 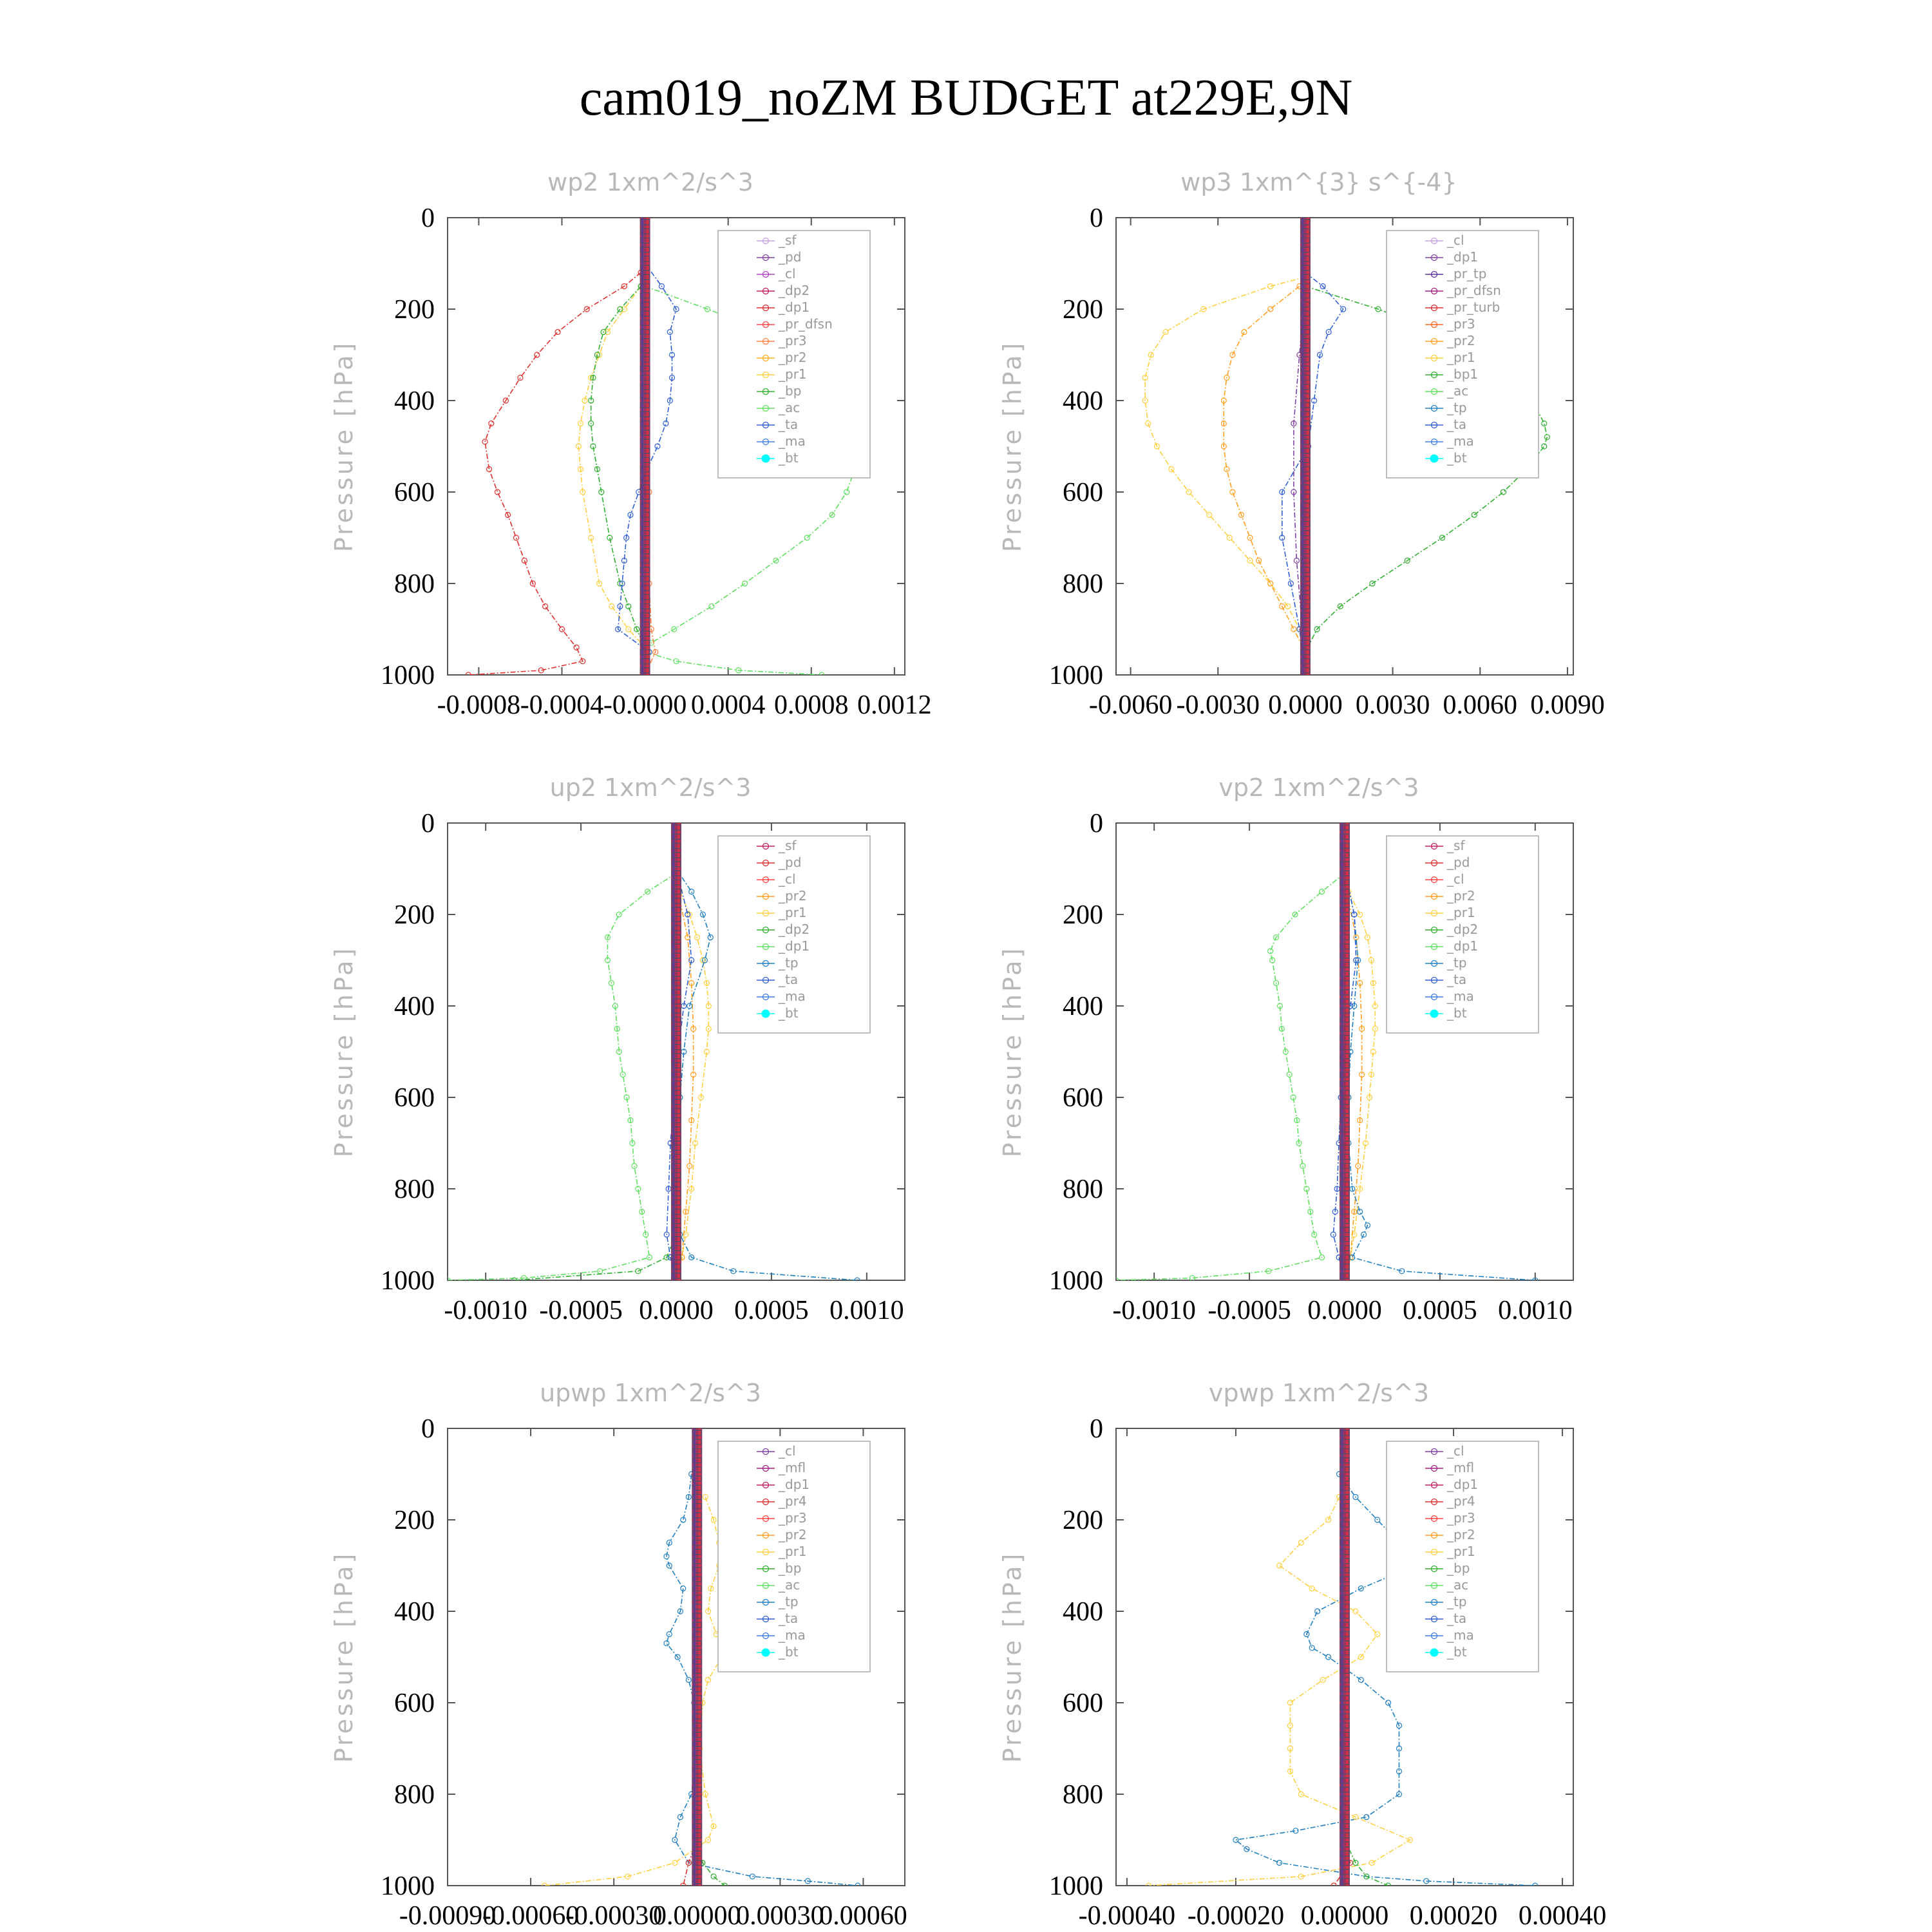 What do you see at coordinates (792, 1535) in the screenshot?
I see `legend-entry: _pr2` at bounding box center [792, 1535].